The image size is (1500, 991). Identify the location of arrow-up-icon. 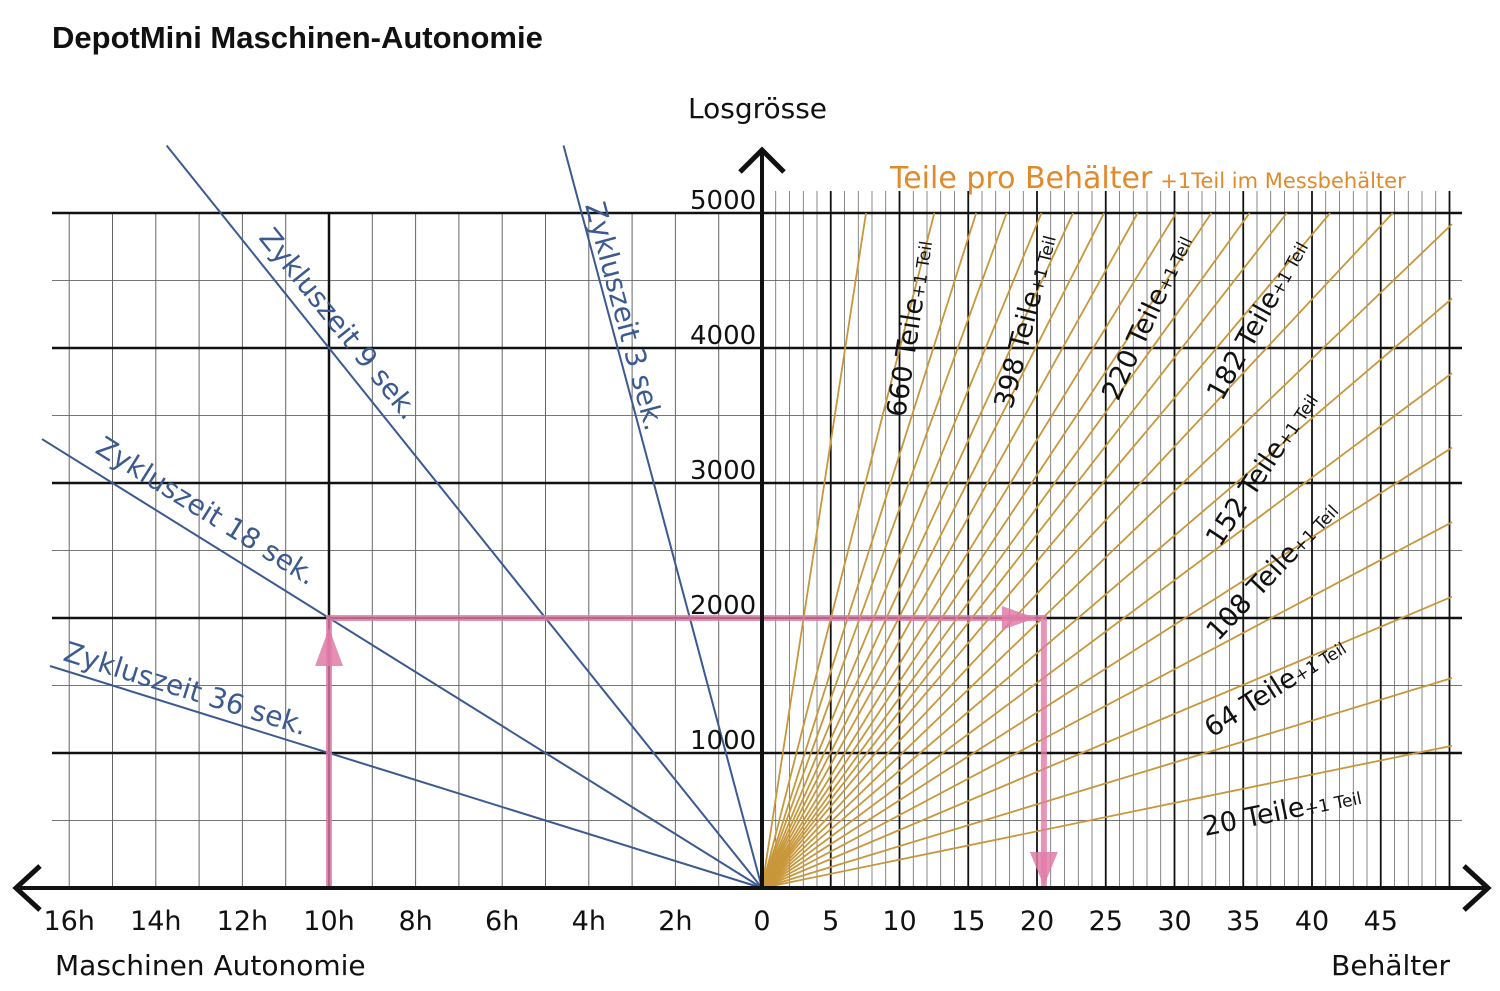
(762, 160).